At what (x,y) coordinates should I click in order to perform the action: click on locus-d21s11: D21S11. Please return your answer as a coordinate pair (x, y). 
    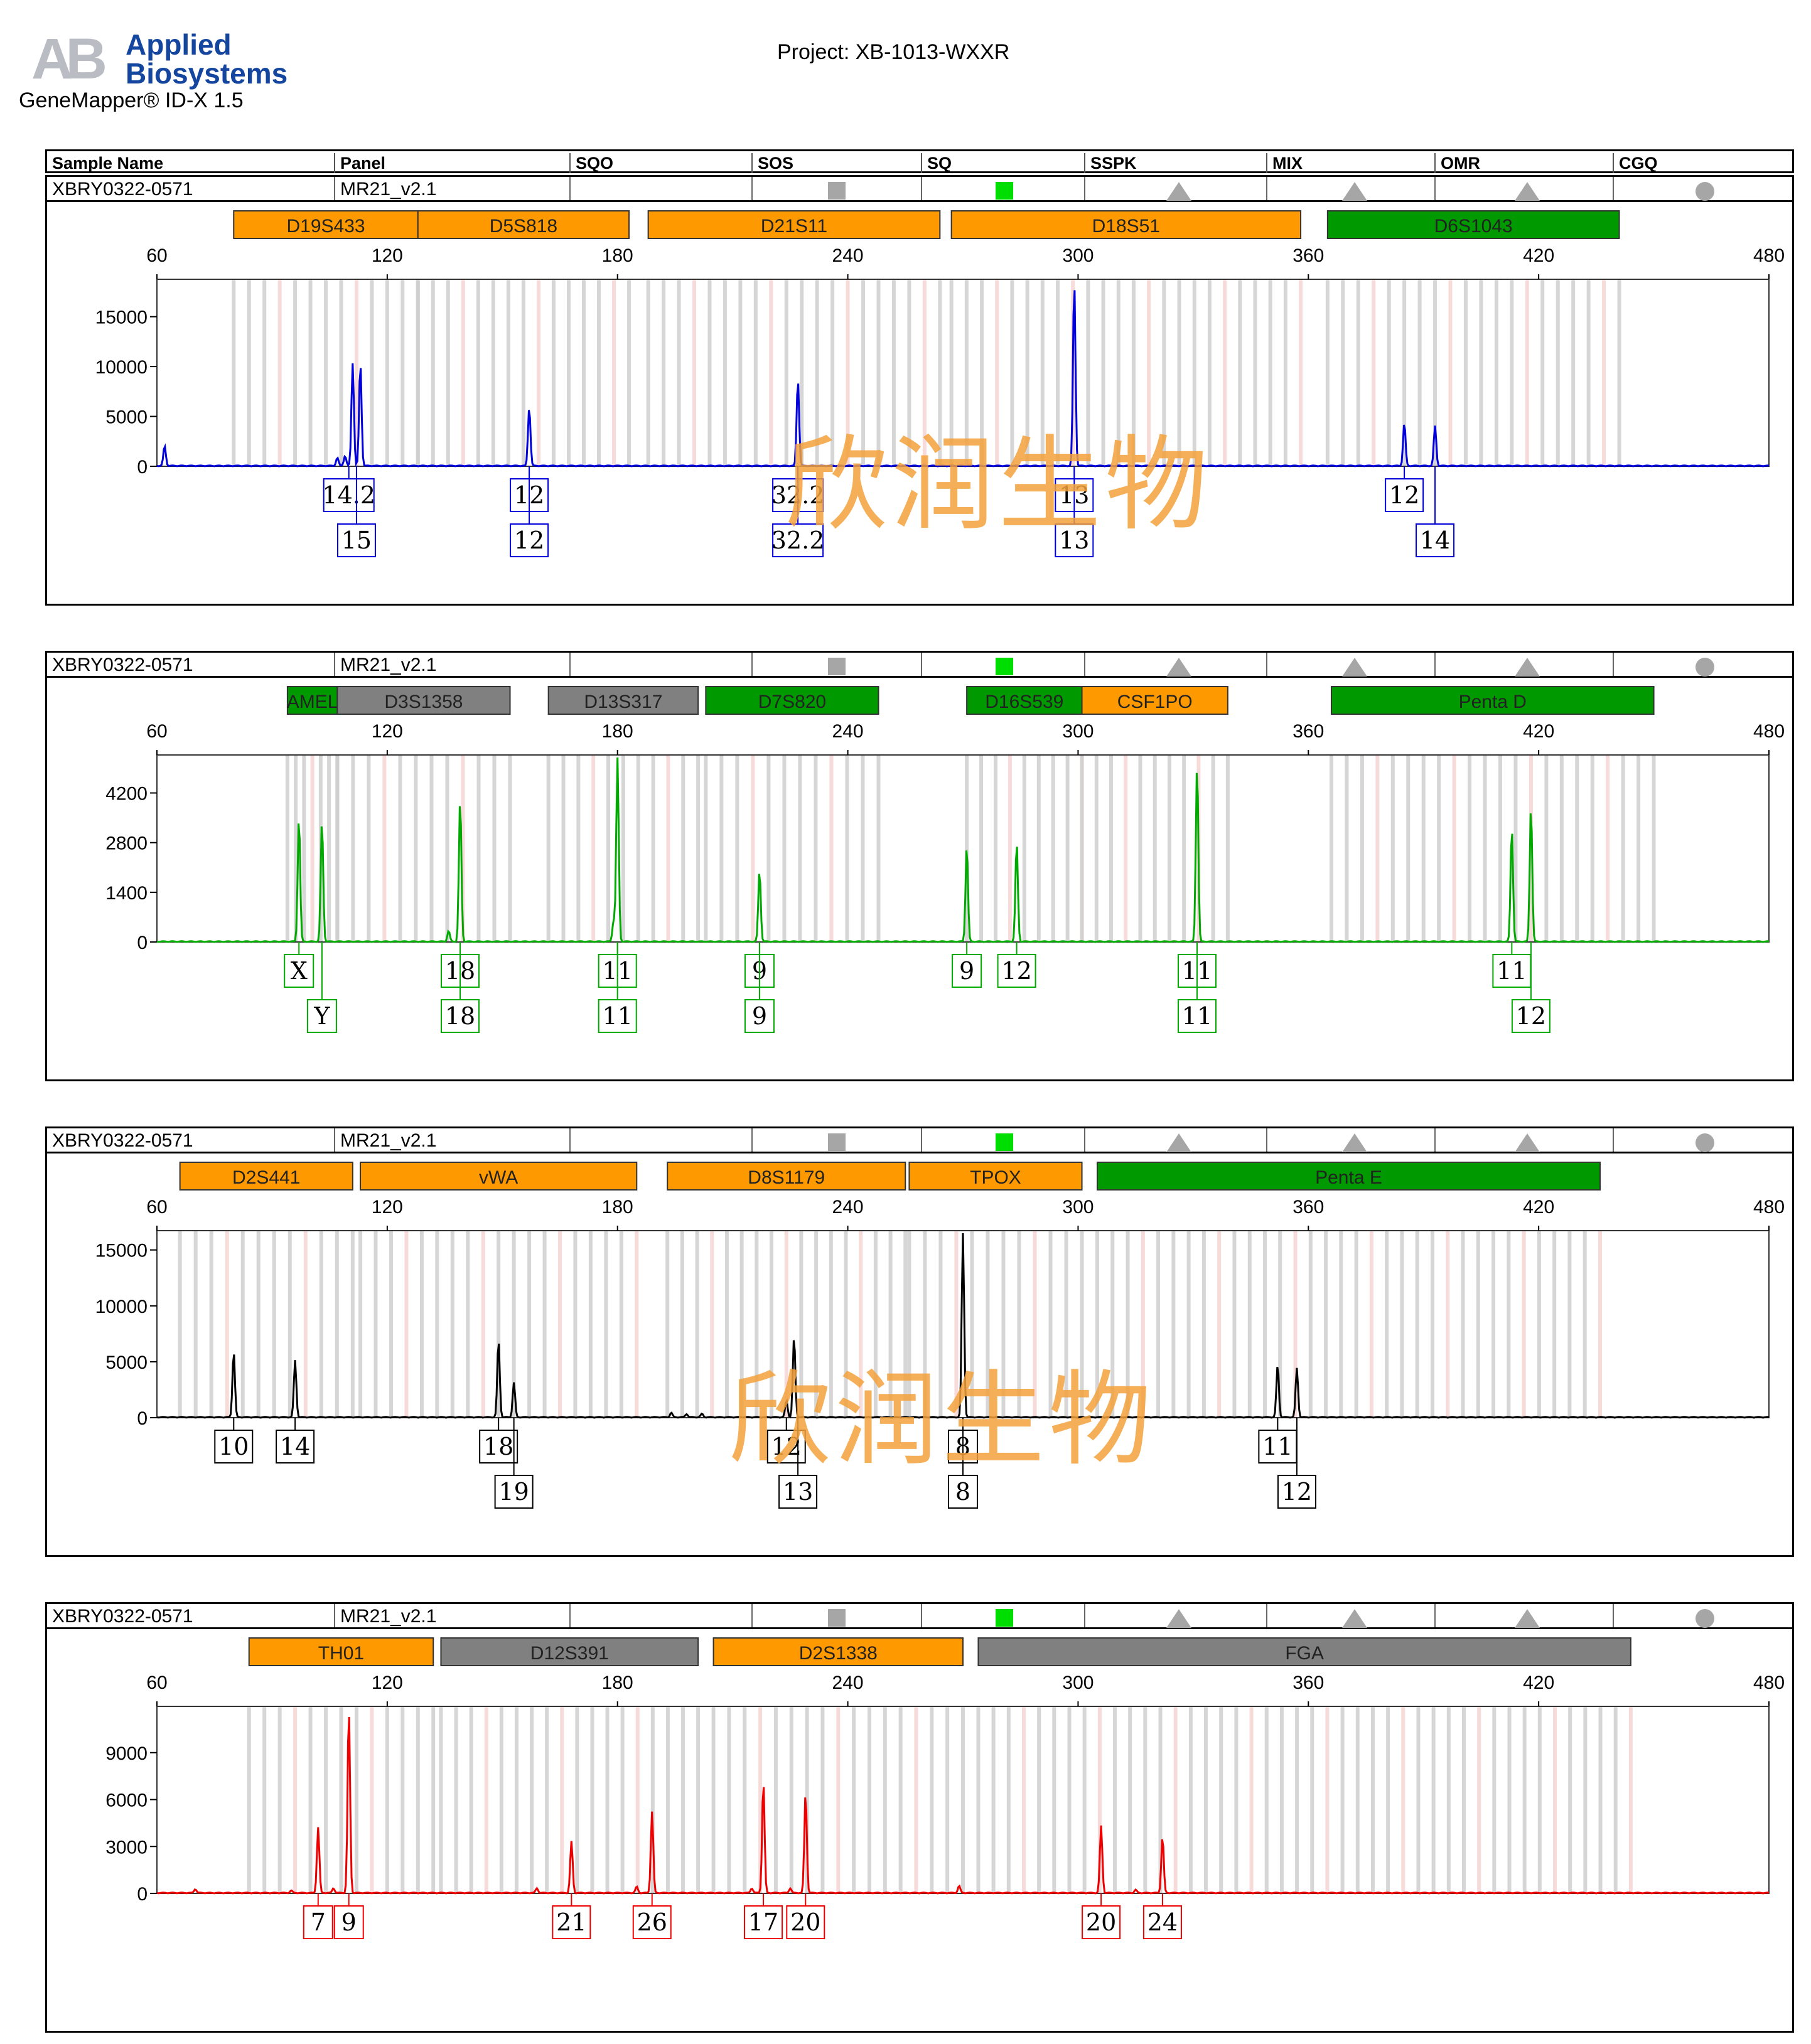
    Looking at the image, I should click on (794, 224).